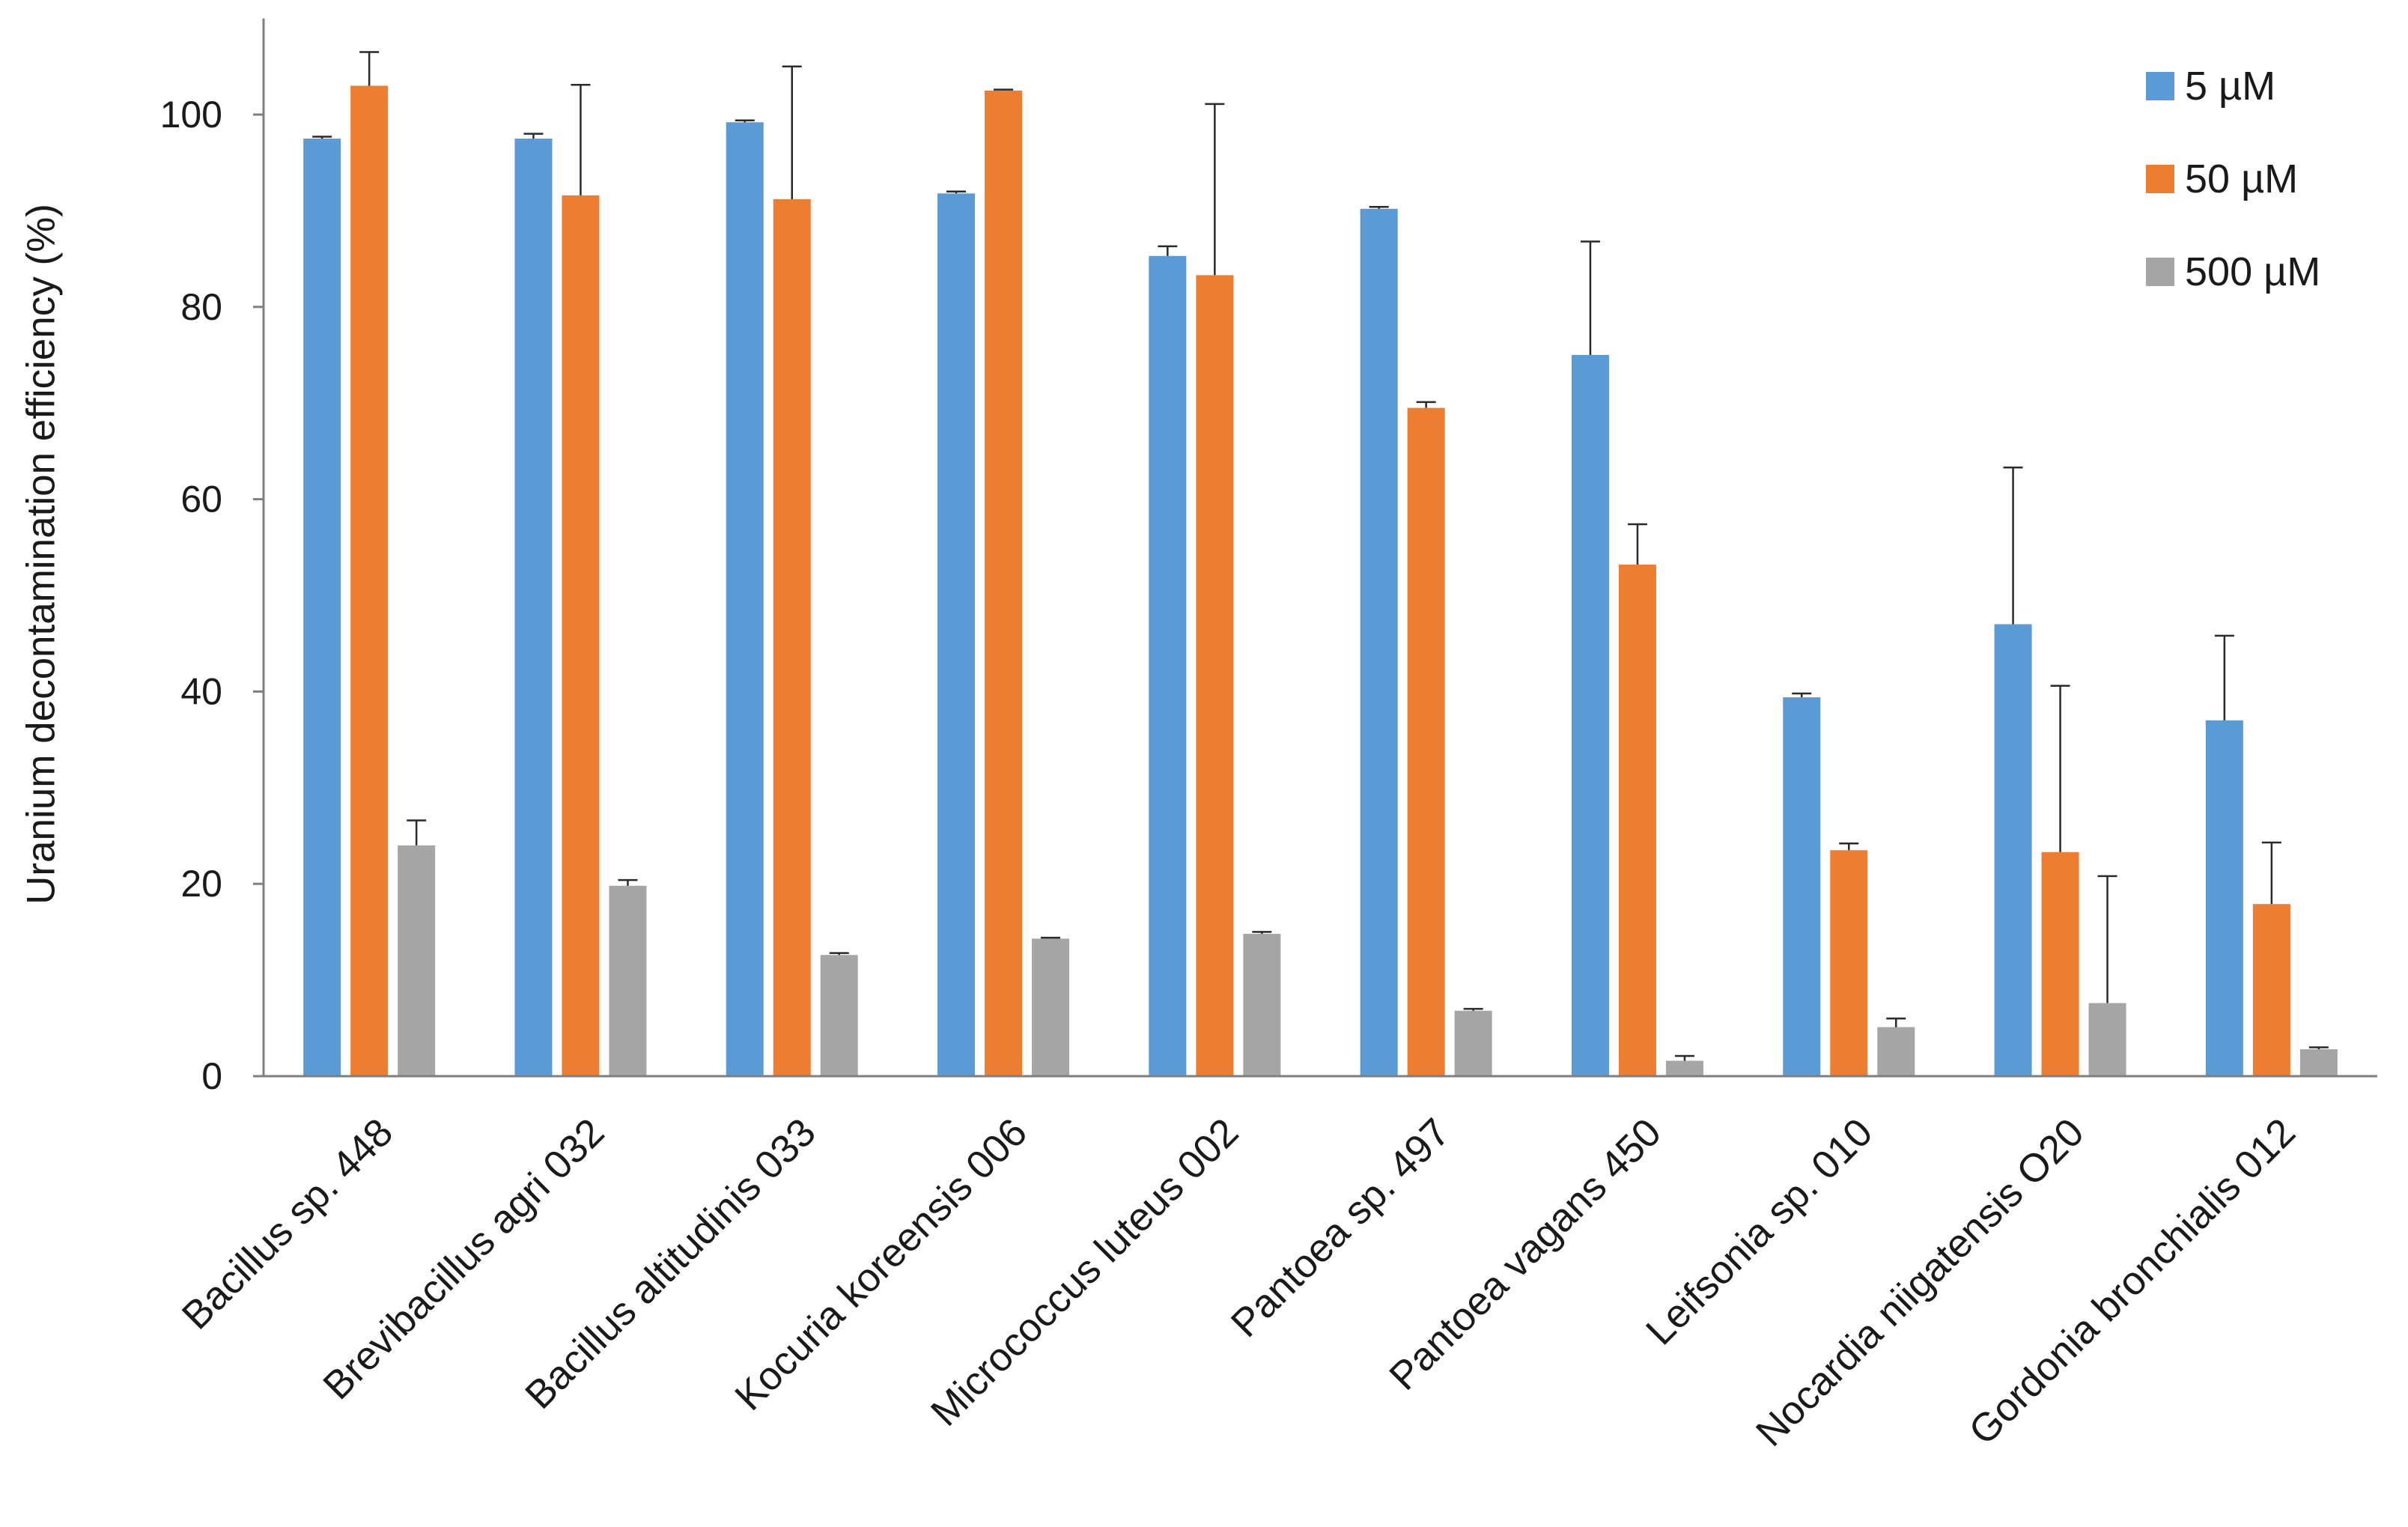  I want to click on y-axis-title: Uranium decontamination efficiency (%), so click(41, 554).